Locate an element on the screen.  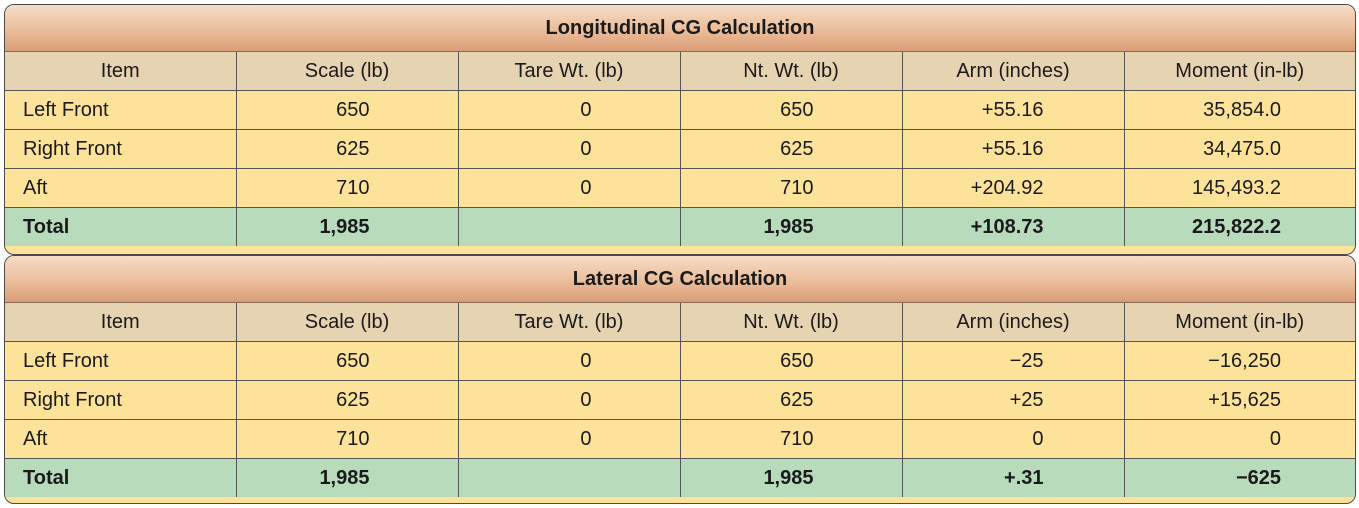
table-row: Left Front 650 0 650 −25 −16,250 is located at coordinates (680, 361).